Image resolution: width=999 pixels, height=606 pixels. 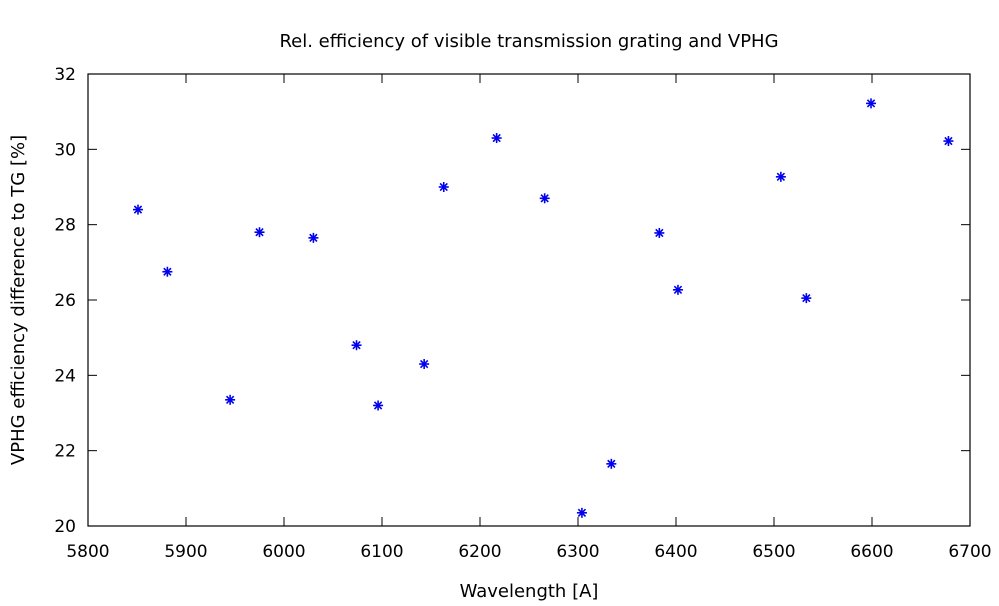 What do you see at coordinates (283, 552) in the screenshot?
I see `x-tick-label: 6000` at bounding box center [283, 552].